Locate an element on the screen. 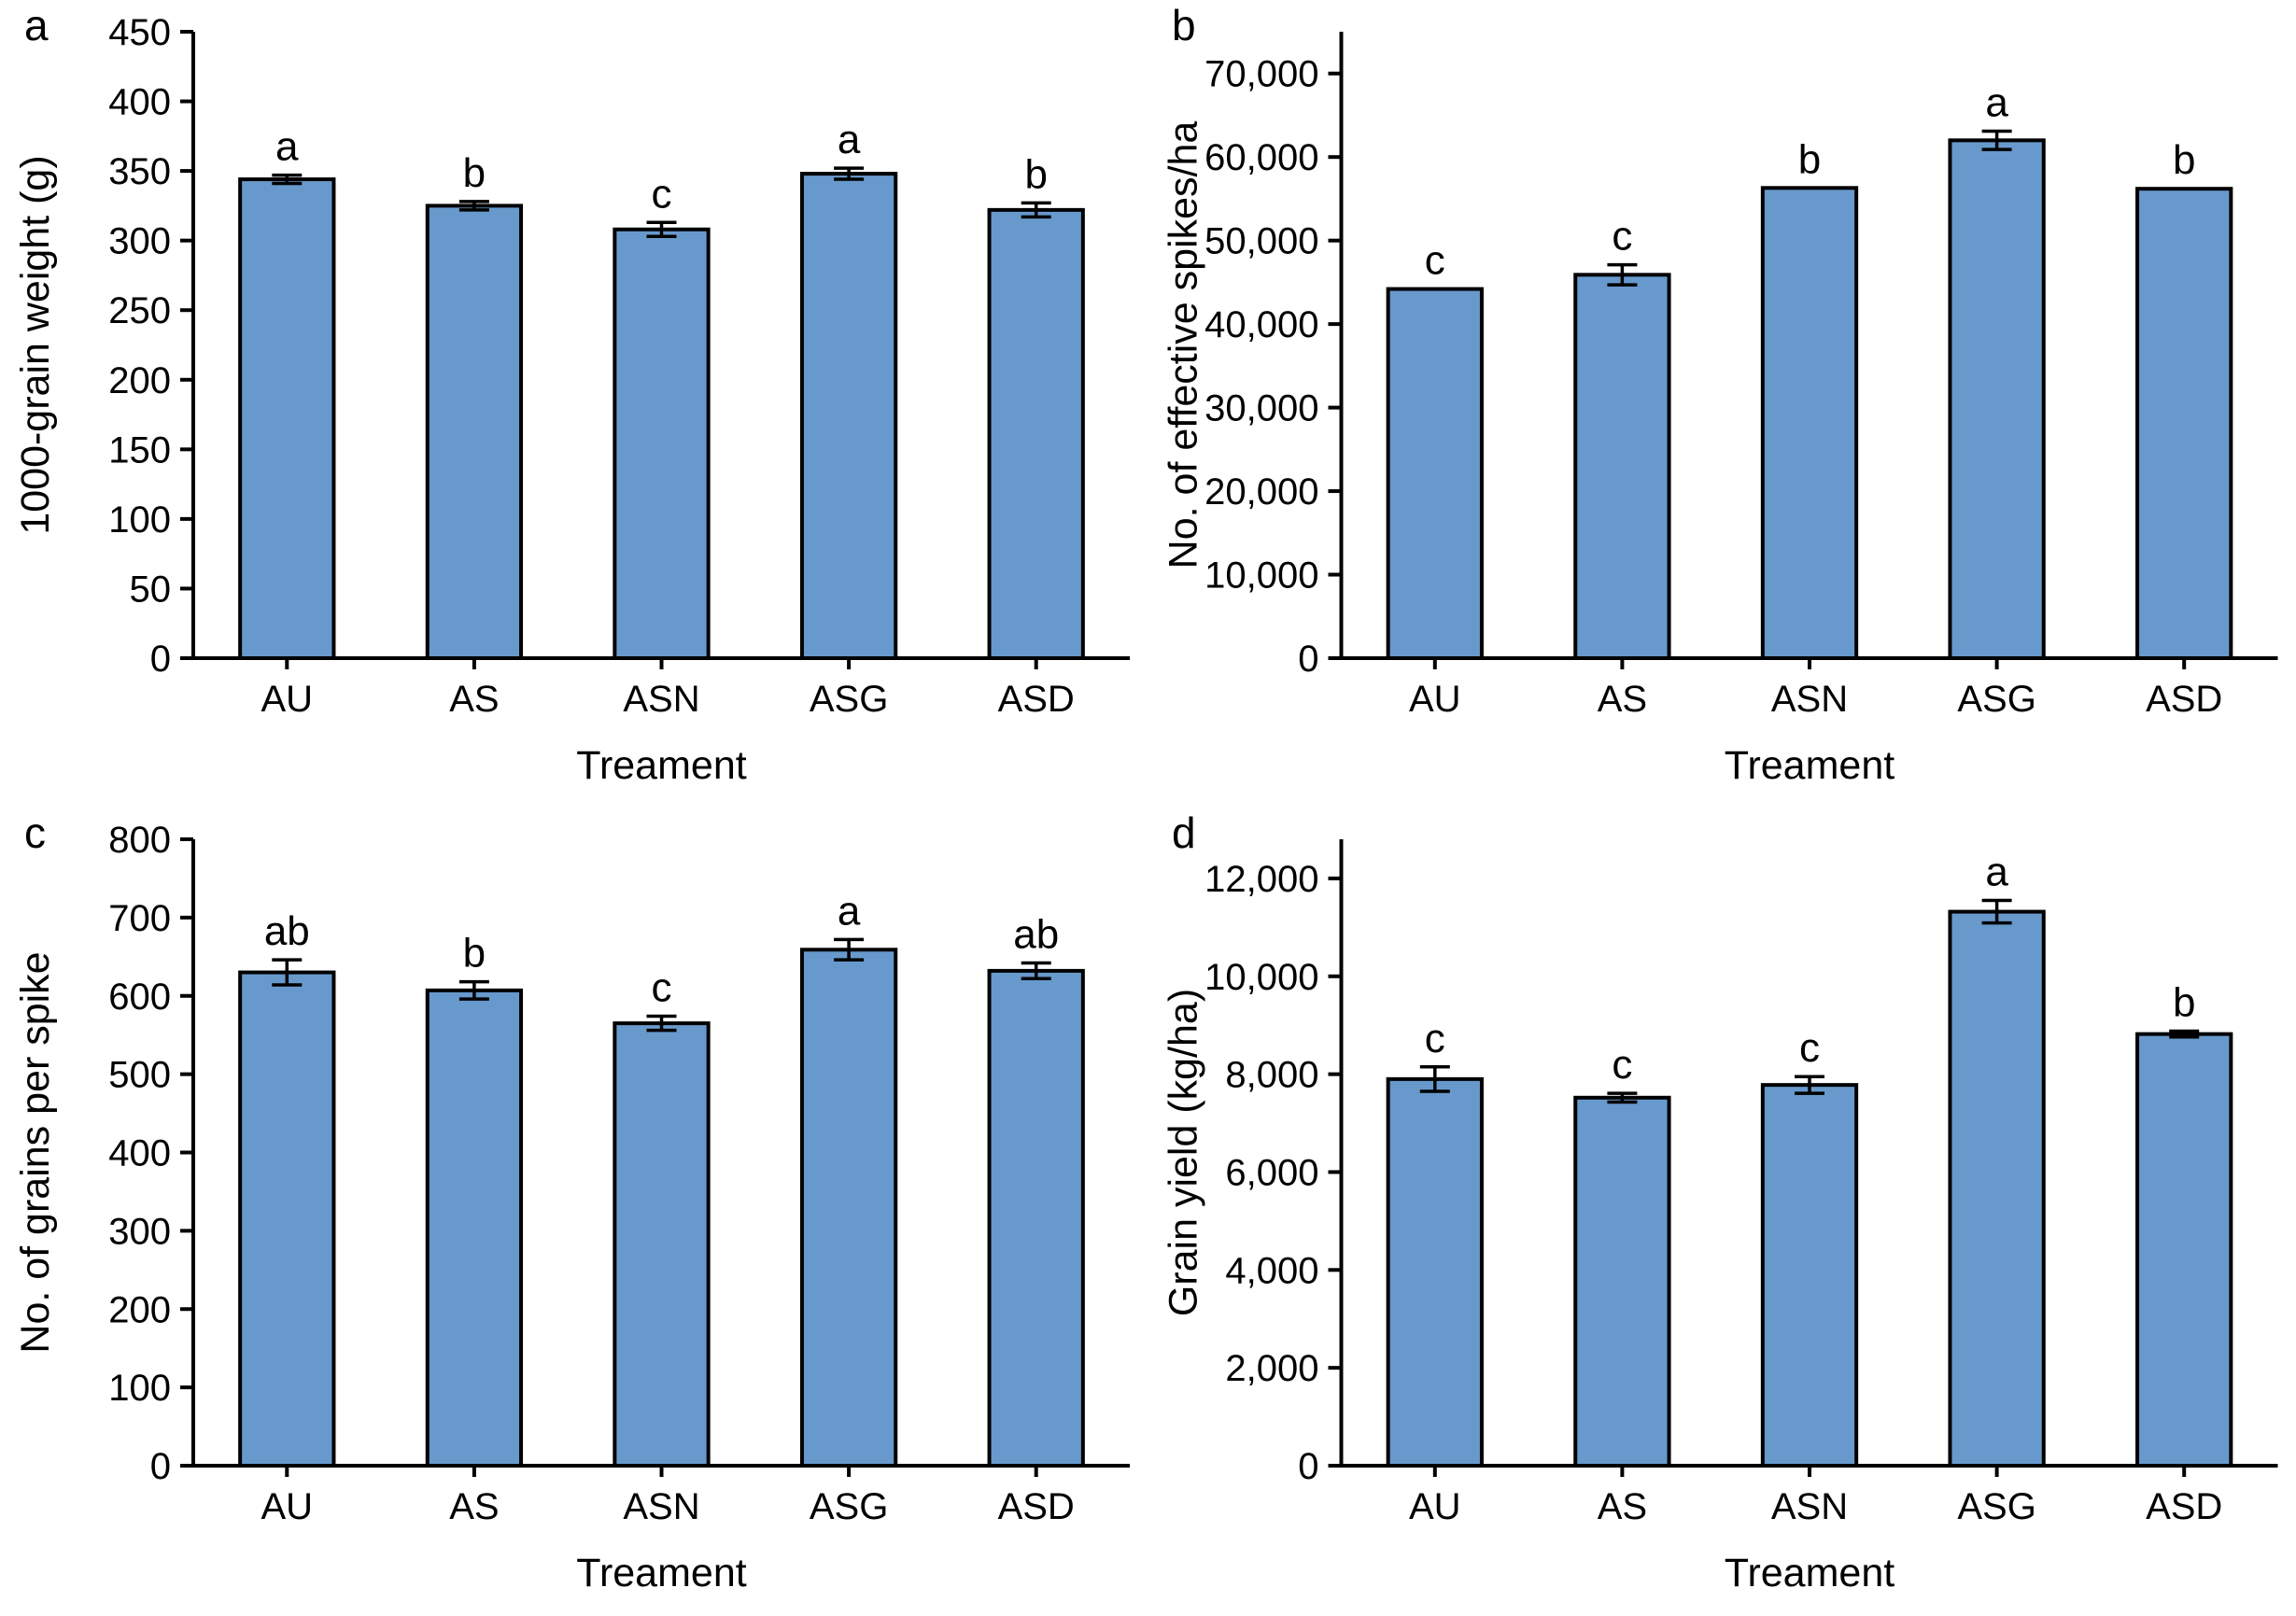  panel-d-letter: d is located at coordinates (1184, 832).